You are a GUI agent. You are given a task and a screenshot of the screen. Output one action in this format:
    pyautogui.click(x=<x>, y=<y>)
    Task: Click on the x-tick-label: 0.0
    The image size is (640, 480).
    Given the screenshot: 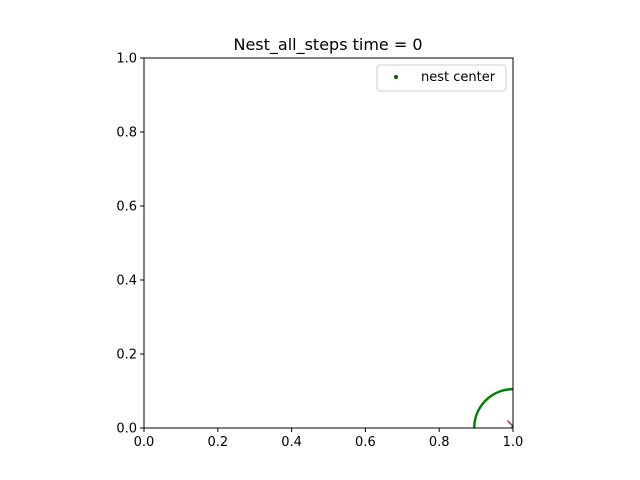 What is the action you would take?
    pyautogui.click(x=144, y=442)
    